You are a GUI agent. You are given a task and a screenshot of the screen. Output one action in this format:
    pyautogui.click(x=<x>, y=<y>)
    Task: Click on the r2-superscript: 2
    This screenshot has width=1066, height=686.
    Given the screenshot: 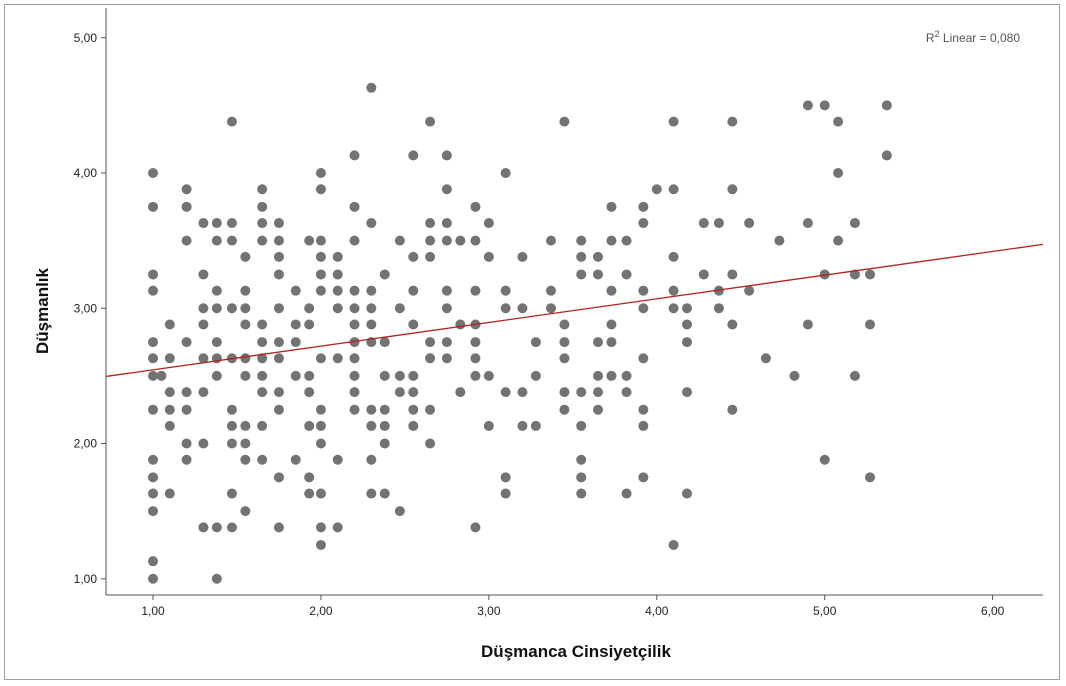 What is the action you would take?
    pyautogui.click(x=937, y=34)
    